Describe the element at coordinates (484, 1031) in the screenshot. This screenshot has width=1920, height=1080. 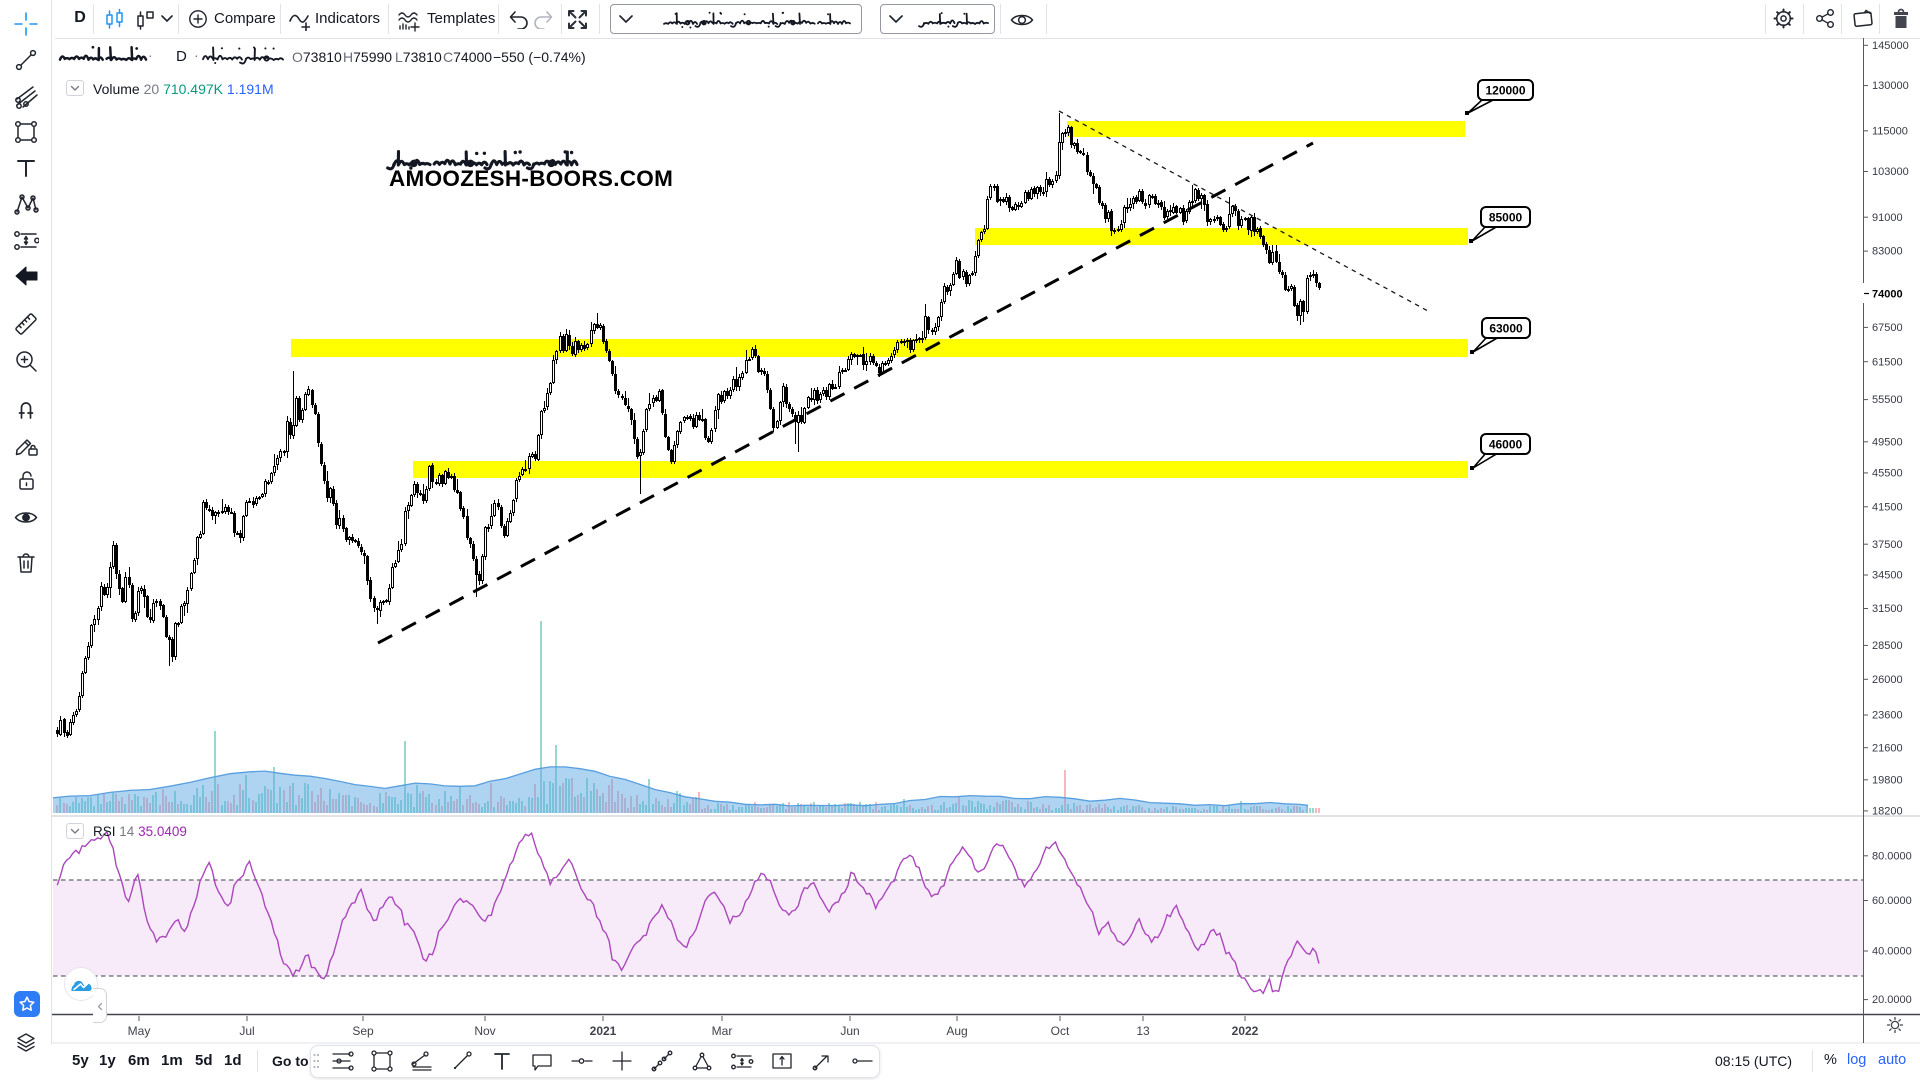
I see `svg-text: Nov` at that location.